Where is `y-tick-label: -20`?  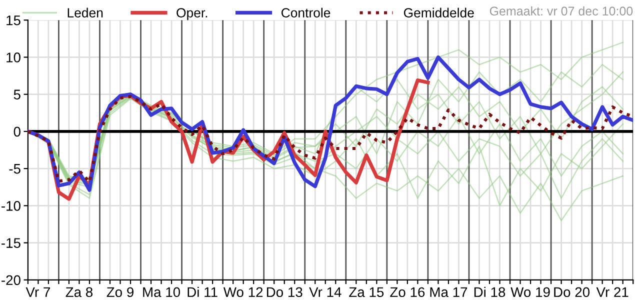 y-tick-label: -20 is located at coordinates (11, 280).